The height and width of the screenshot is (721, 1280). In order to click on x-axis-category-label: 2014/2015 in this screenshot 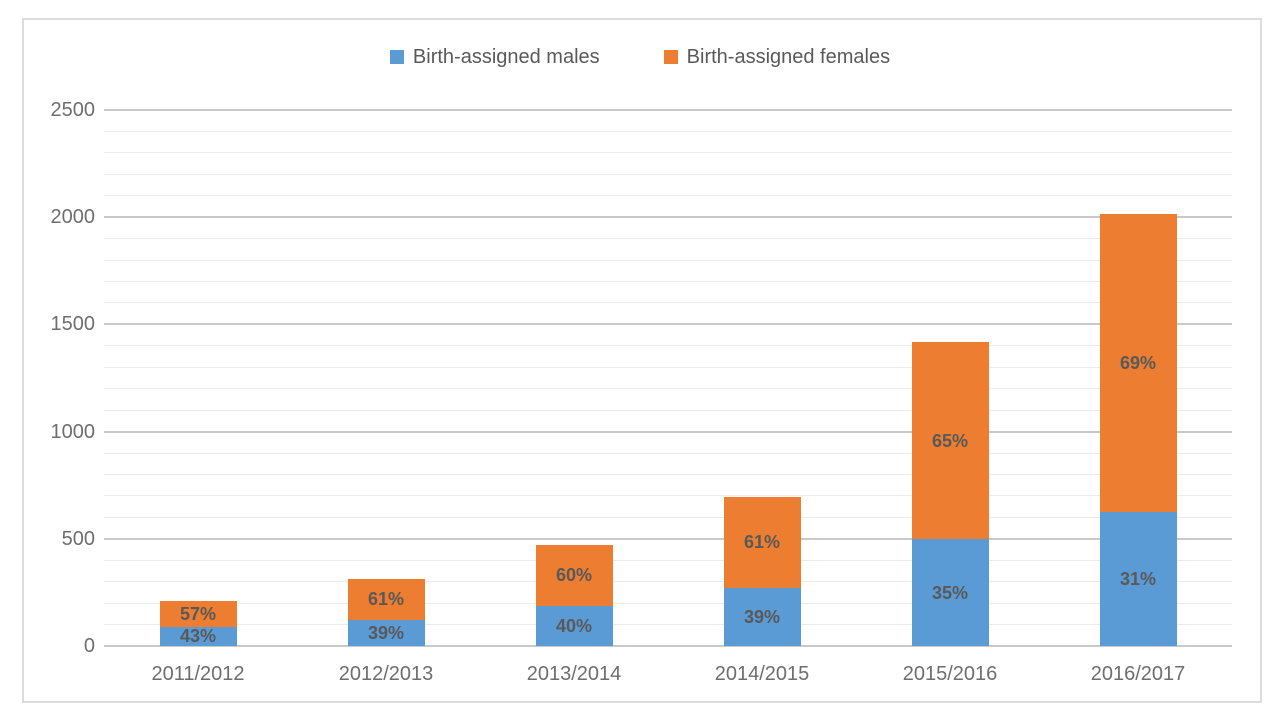, I will do `click(762, 674)`.